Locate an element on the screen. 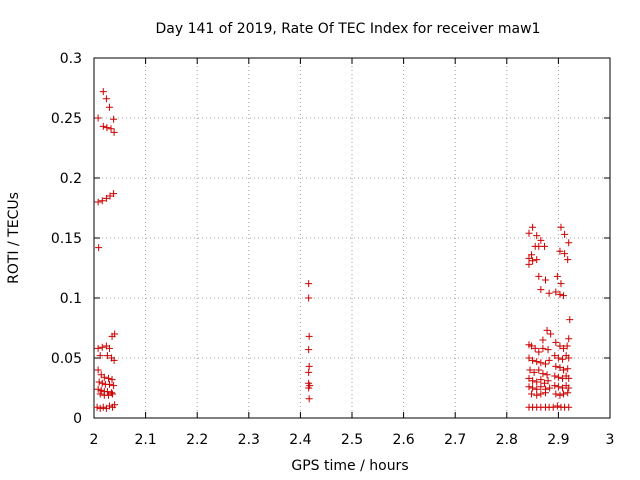 This screenshot has height=480, width=640. x-tick-label: 3 is located at coordinates (610, 440).